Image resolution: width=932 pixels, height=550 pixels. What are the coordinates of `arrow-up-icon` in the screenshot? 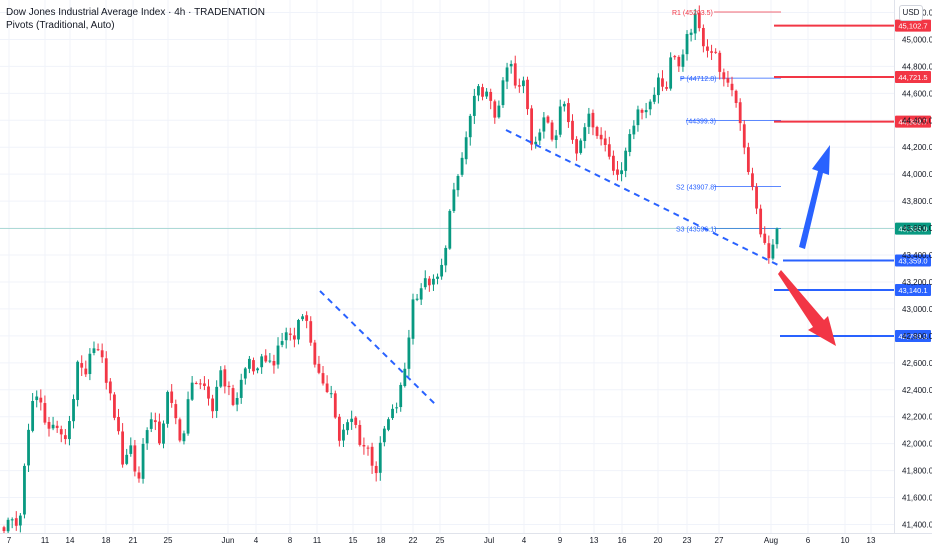 It's located at (814, 197).